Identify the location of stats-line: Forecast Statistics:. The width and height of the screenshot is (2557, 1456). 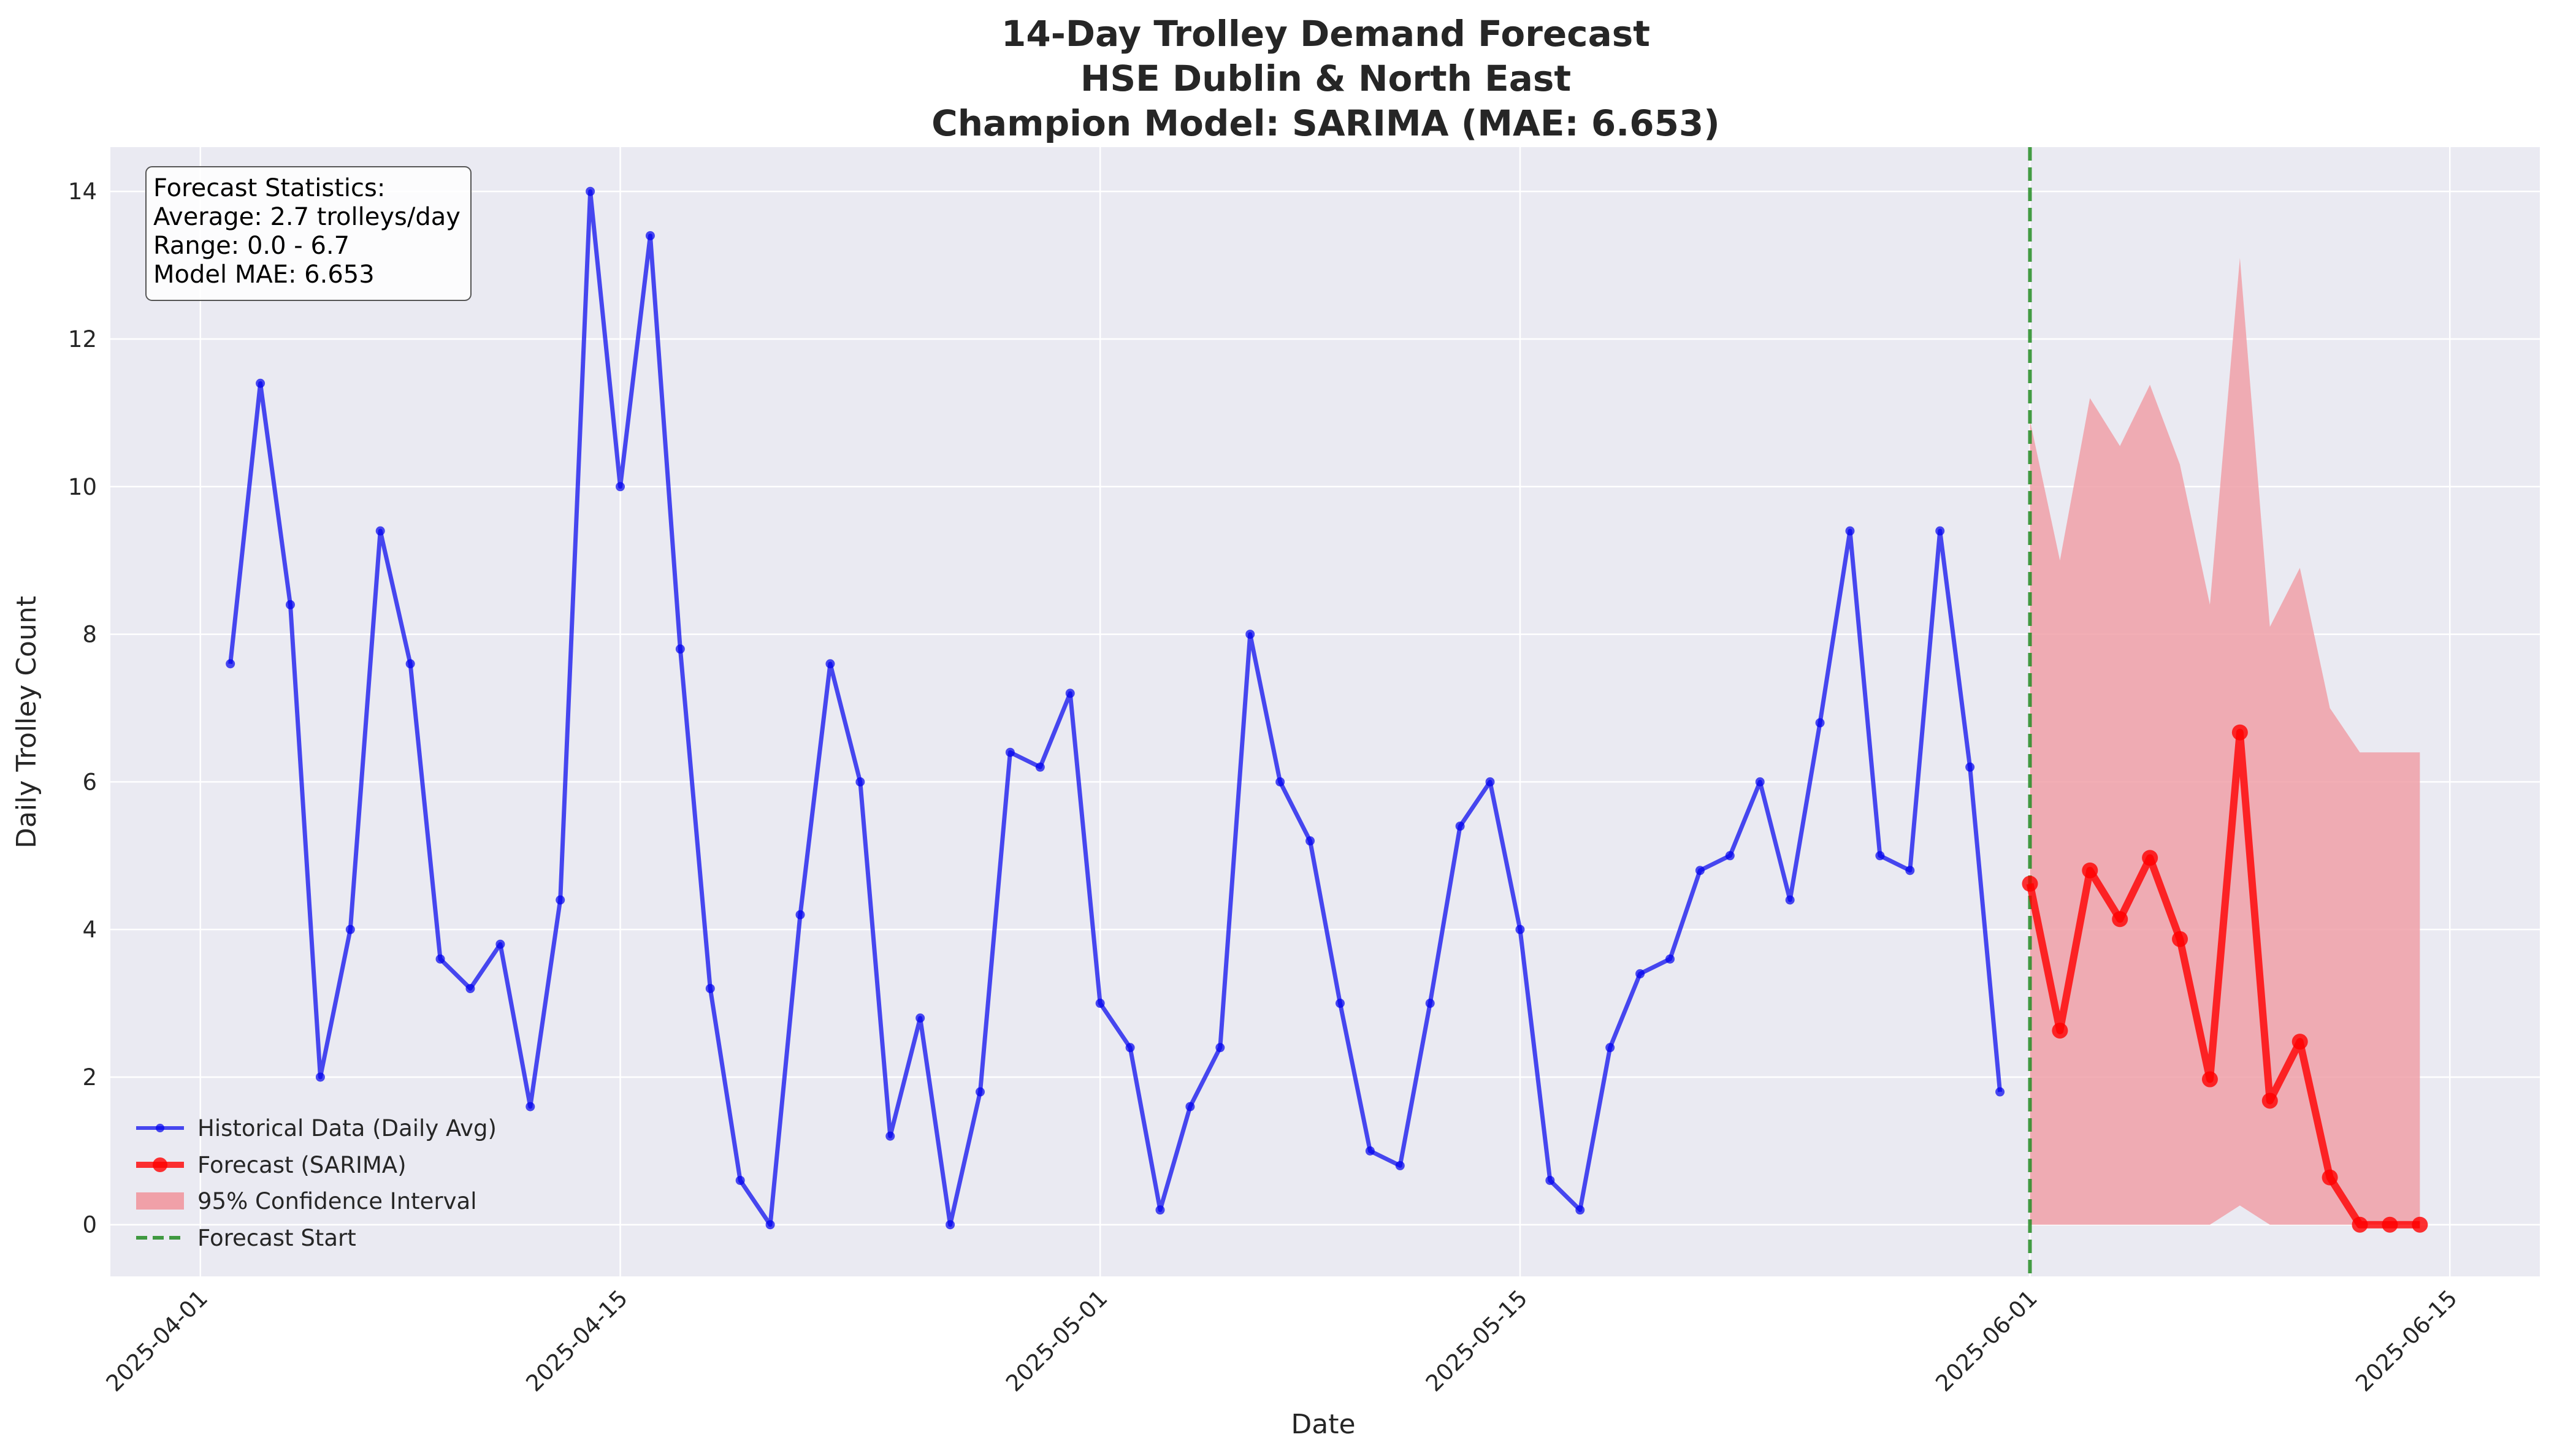
(269, 188).